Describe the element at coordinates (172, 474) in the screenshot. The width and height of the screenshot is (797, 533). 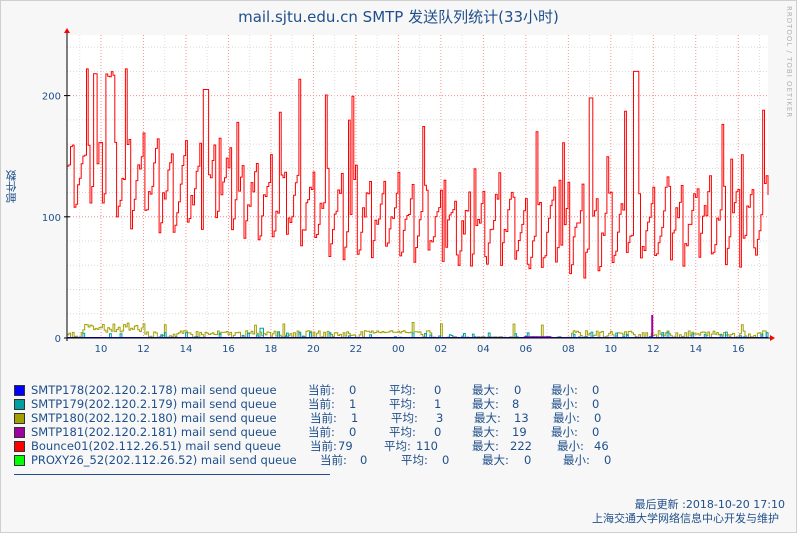
I see `legend-underline` at that location.